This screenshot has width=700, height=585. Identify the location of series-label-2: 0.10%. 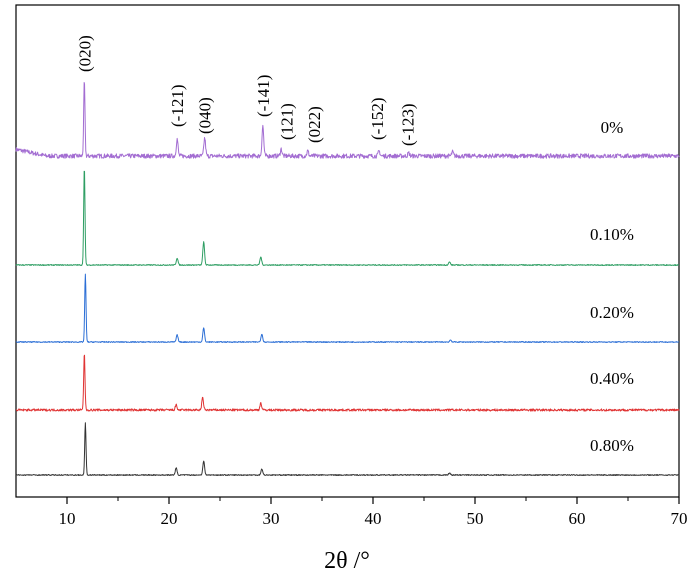
(612, 234).